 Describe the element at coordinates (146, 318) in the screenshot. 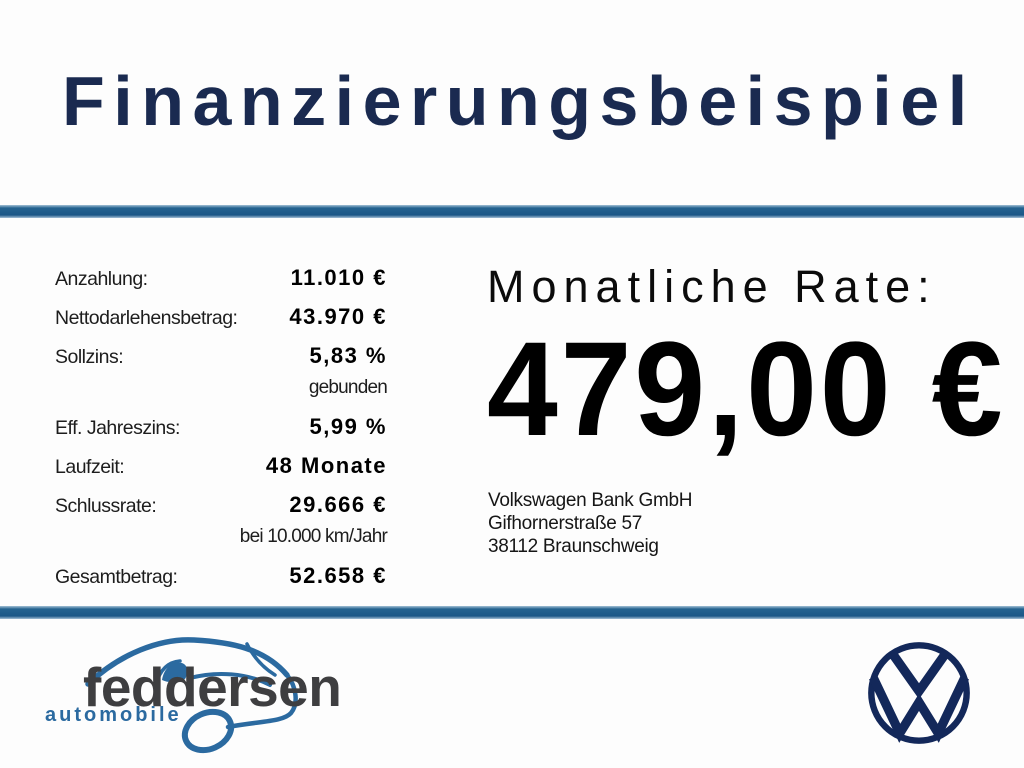

I see `finance-label: Nettodarlehensbetrag:` at that location.